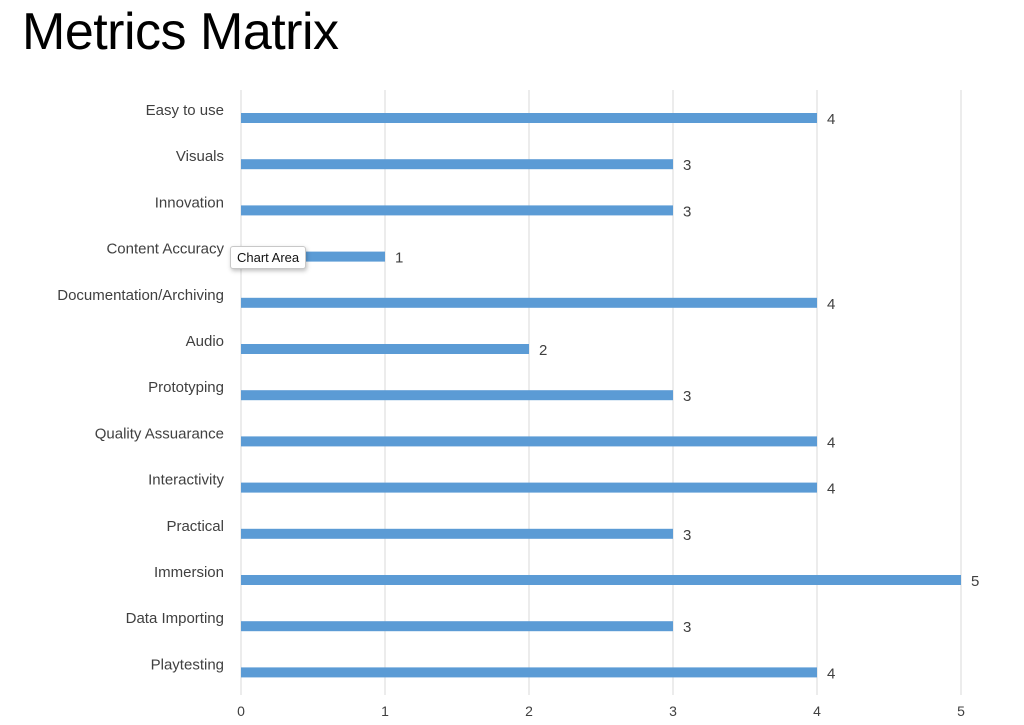 This screenshot has height=725, width=1024. Describe the element at coordinates (185, 110) in the screenshot. I see `category-label: Easy to use` at that location.